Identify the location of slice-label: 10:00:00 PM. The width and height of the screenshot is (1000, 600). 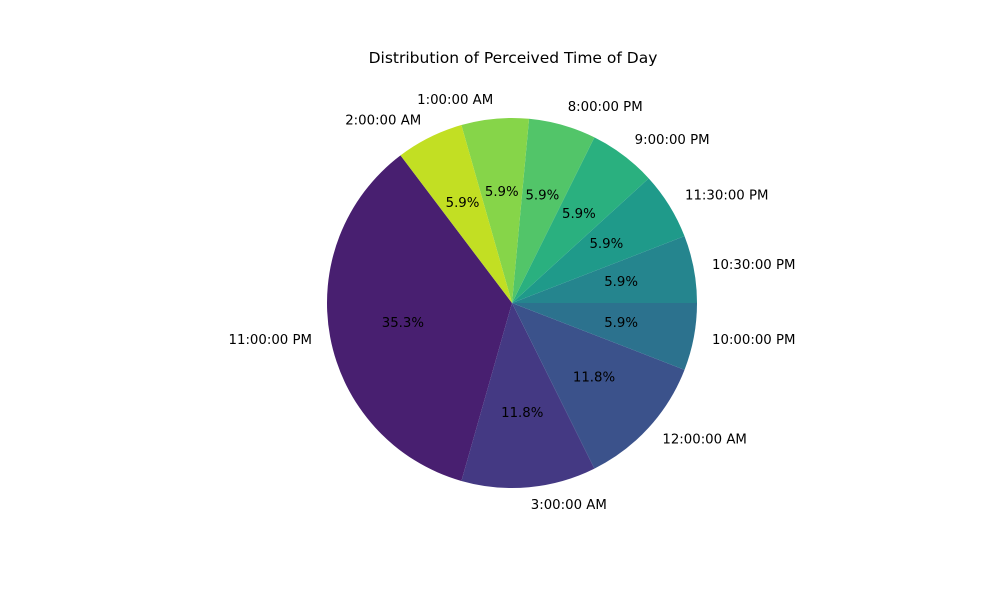
(753, 340).